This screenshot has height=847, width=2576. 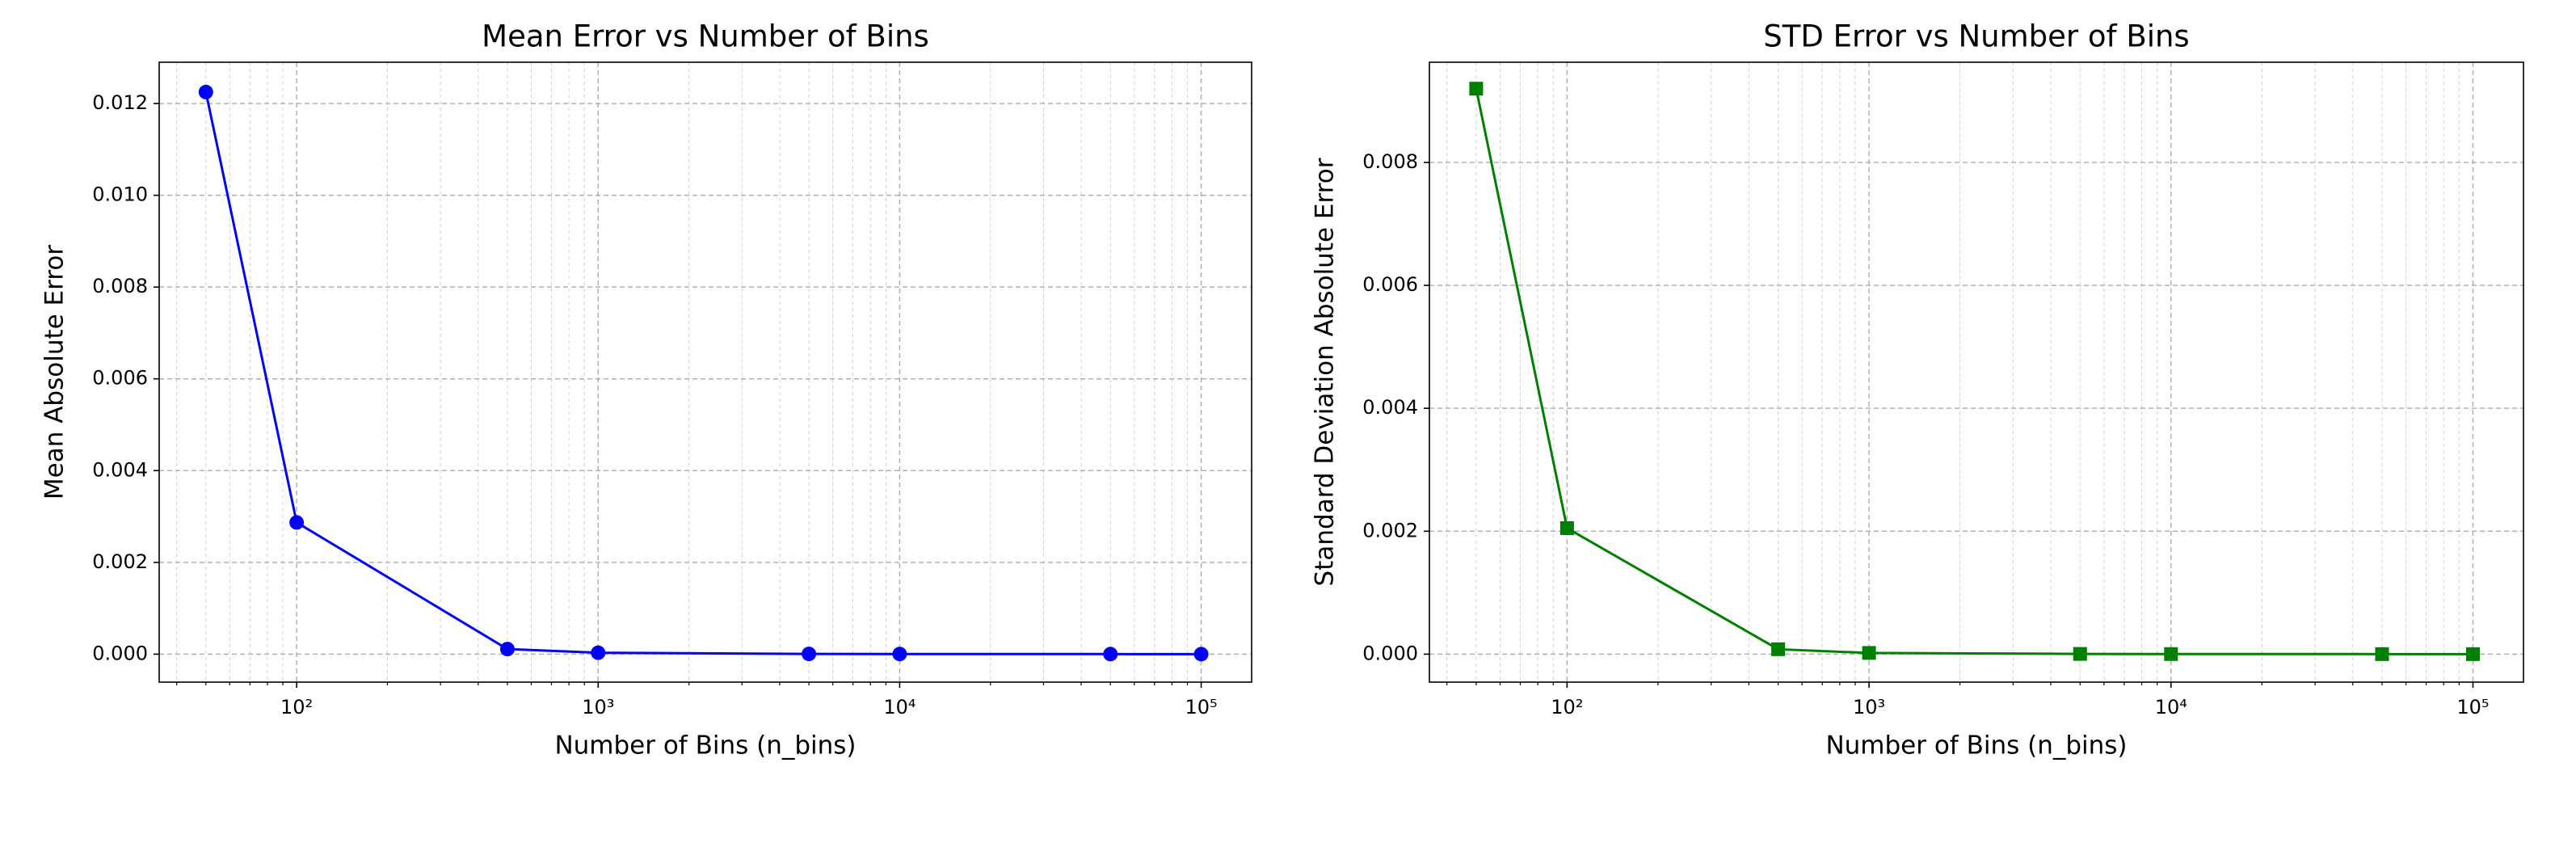 I want to click on chart-title: STD Error vs Number of Bins, so click(x=1976, y=36).